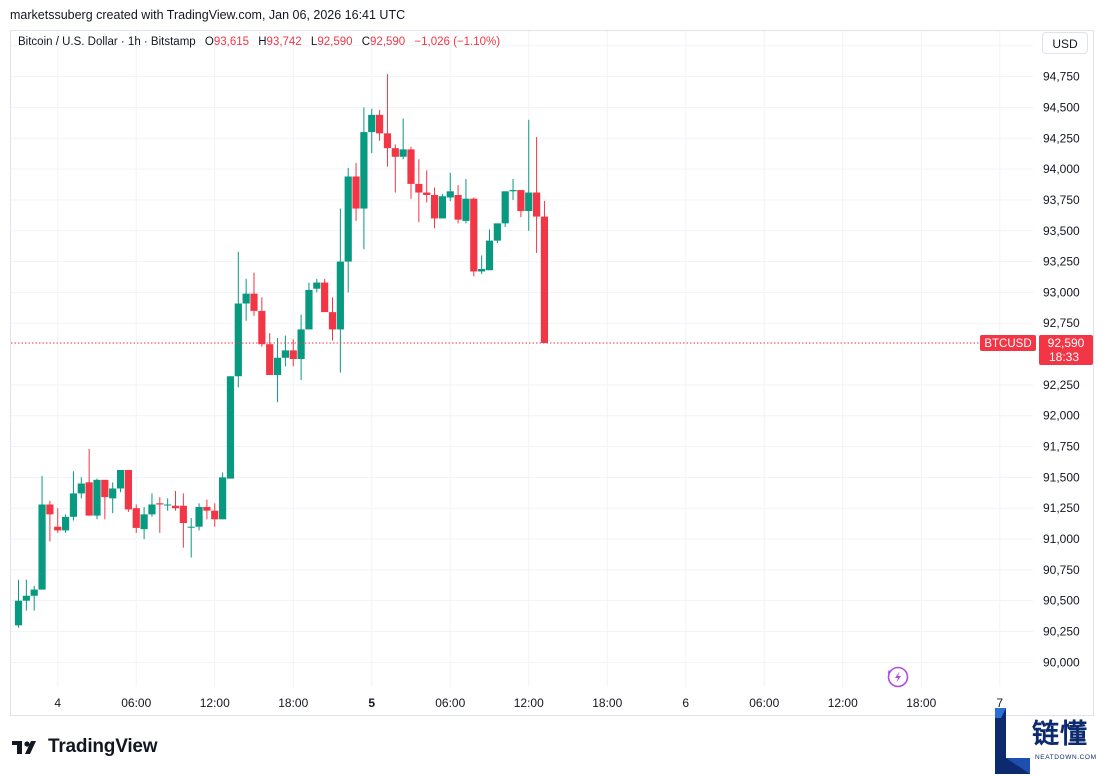  Describe the element at coordinates (103, 746) in the screenshot. I see `tradingview-logo-text: TradingView` at that location.